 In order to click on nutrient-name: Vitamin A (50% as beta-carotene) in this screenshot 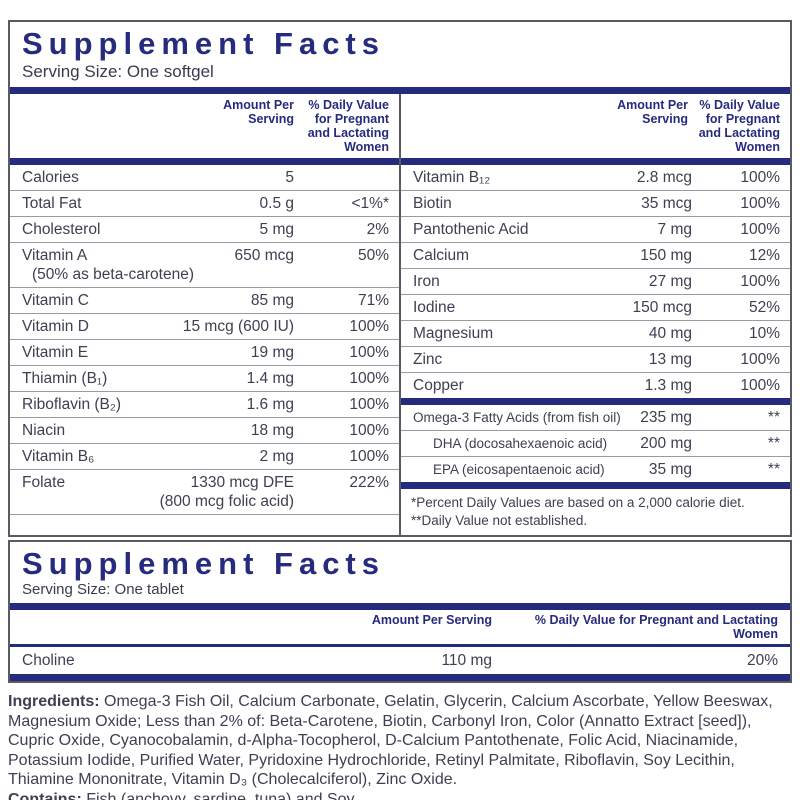, I will do `click(108, 265)`.